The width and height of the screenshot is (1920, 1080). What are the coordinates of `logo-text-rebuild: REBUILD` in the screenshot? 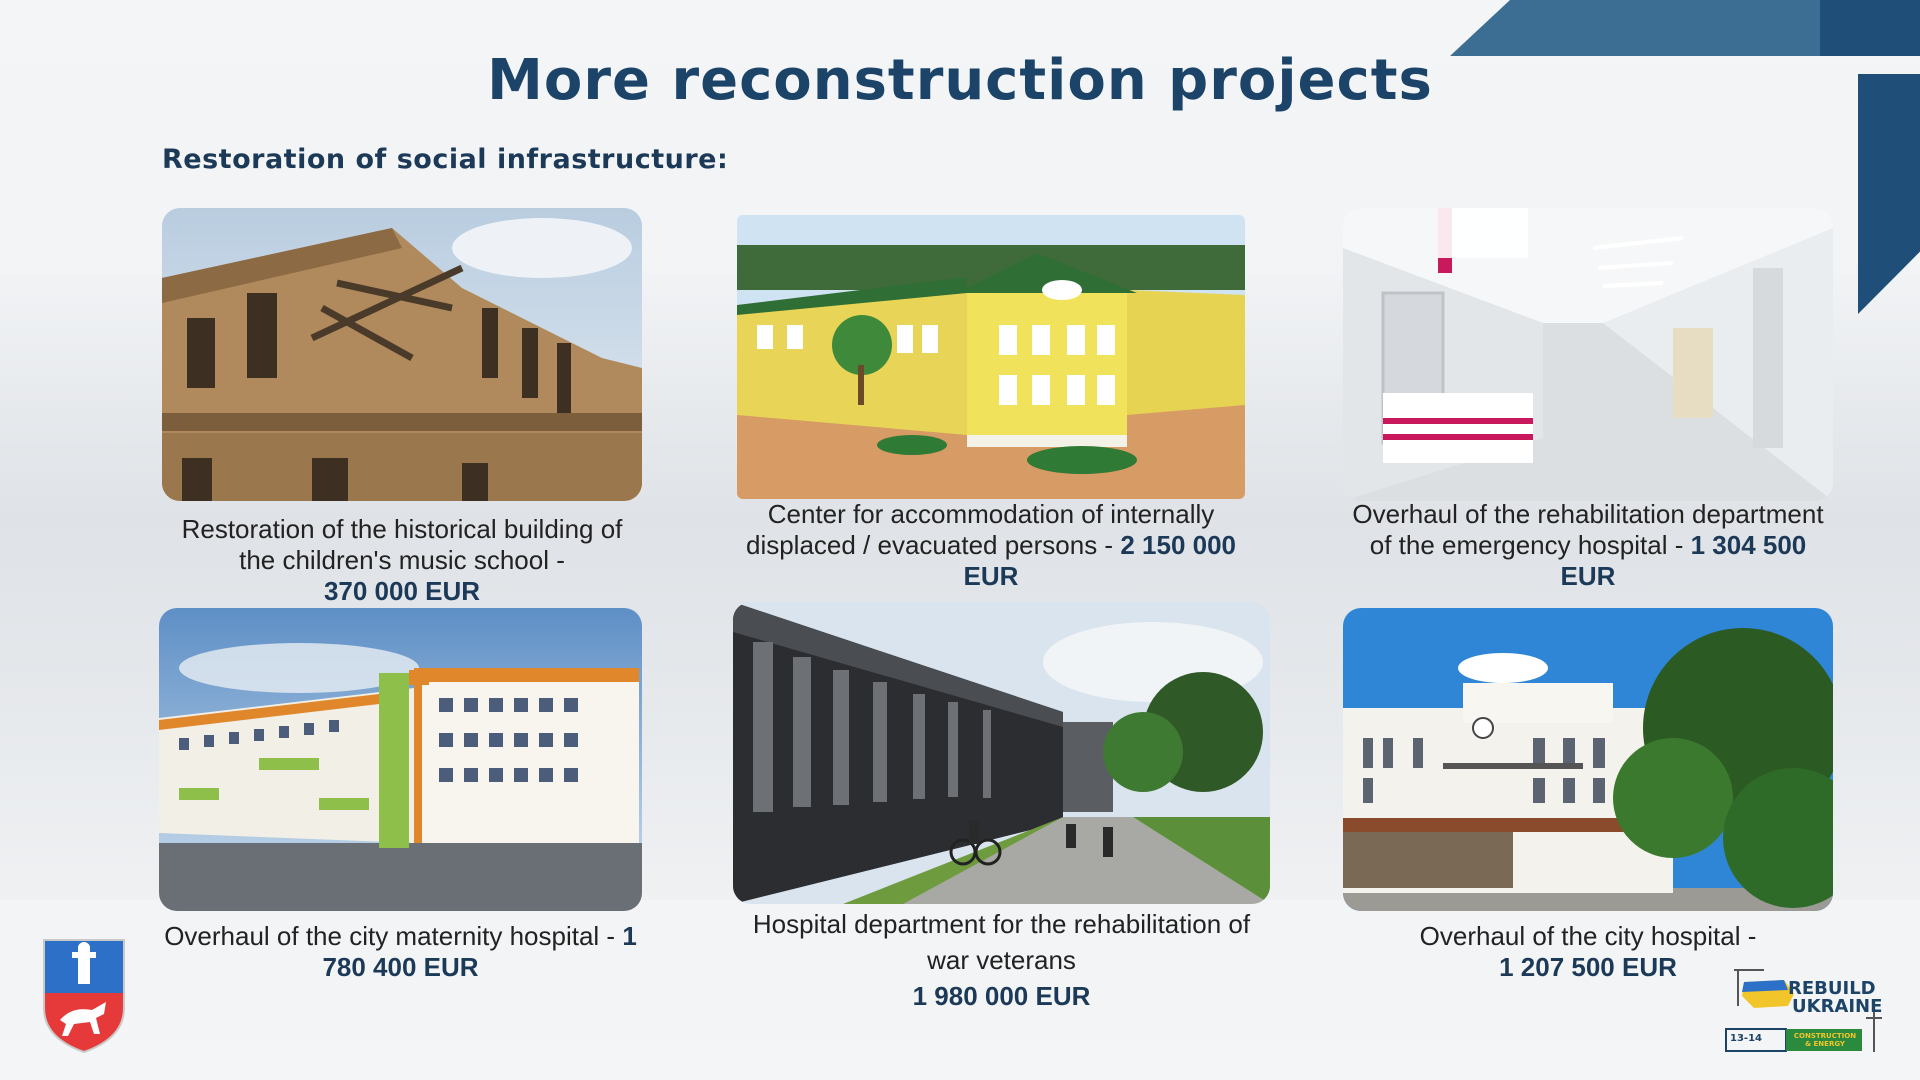 It's located at (1832, 988).